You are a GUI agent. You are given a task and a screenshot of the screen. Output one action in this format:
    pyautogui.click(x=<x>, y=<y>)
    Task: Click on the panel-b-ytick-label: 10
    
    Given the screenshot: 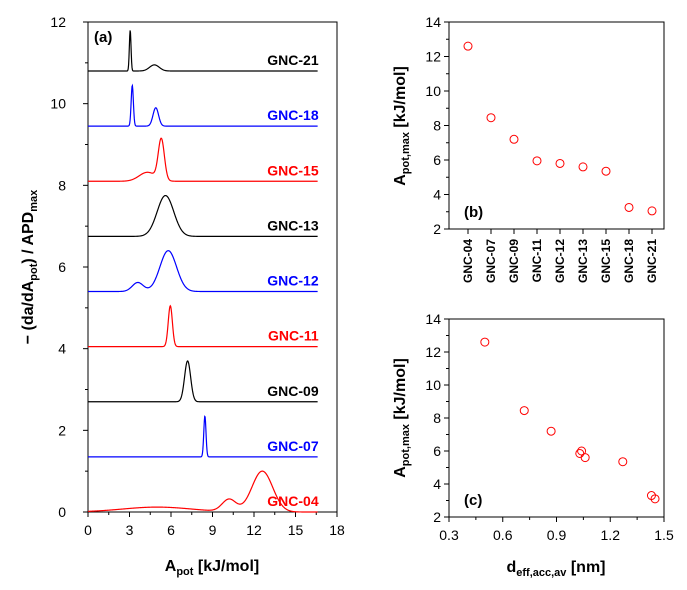 What is the action you would take?
    pyautogui.click(x=433, y=91)
    